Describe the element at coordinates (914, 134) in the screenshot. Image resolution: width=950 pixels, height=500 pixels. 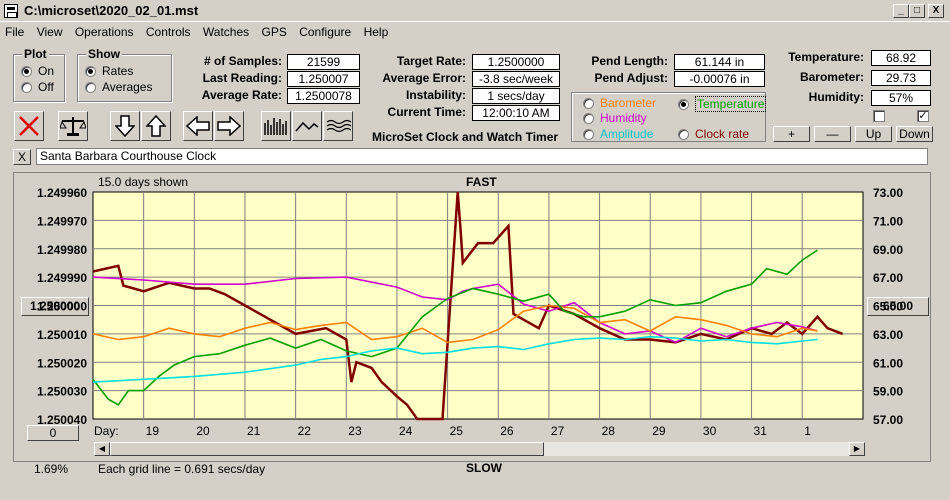
I see `scale-down-button: Down` at that location.